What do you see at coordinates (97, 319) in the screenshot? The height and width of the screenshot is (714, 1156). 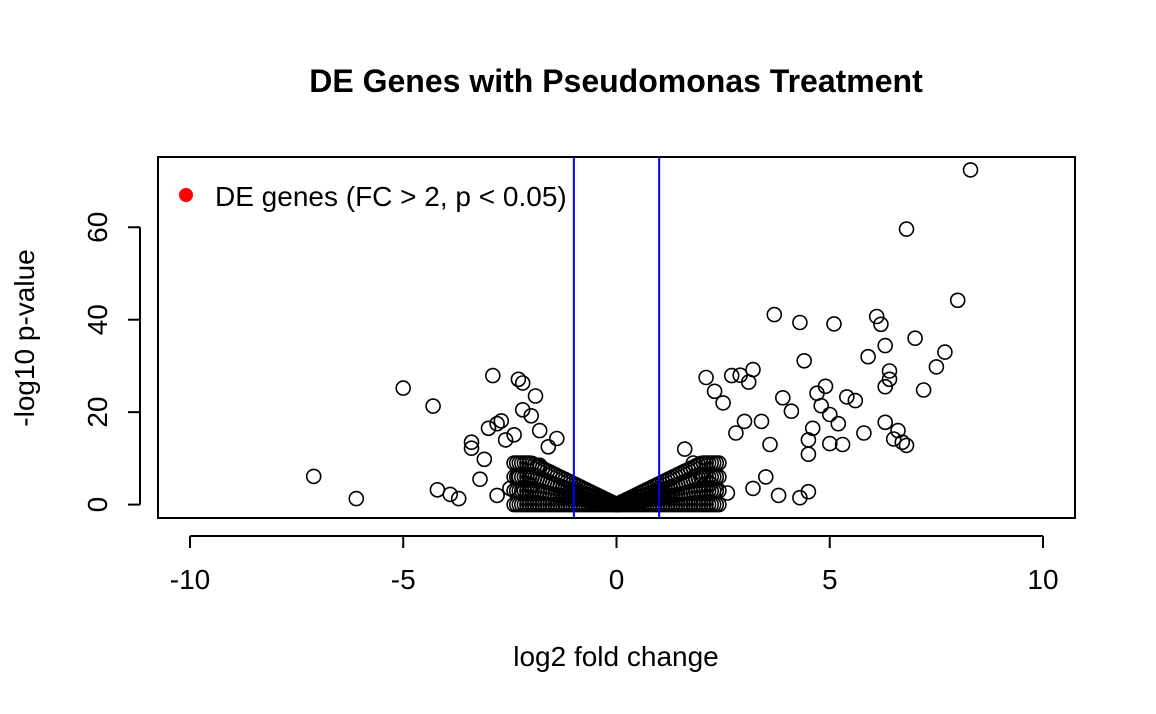 I see `y-tick-label: 40` at bounding box center [97, 319].